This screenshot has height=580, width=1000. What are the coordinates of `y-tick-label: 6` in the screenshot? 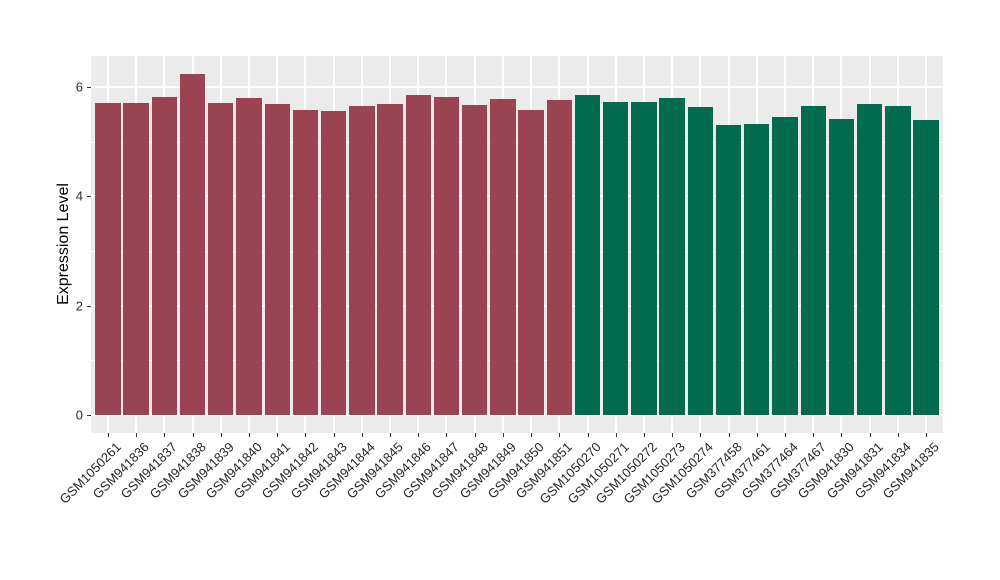 It's located at (79, 87).